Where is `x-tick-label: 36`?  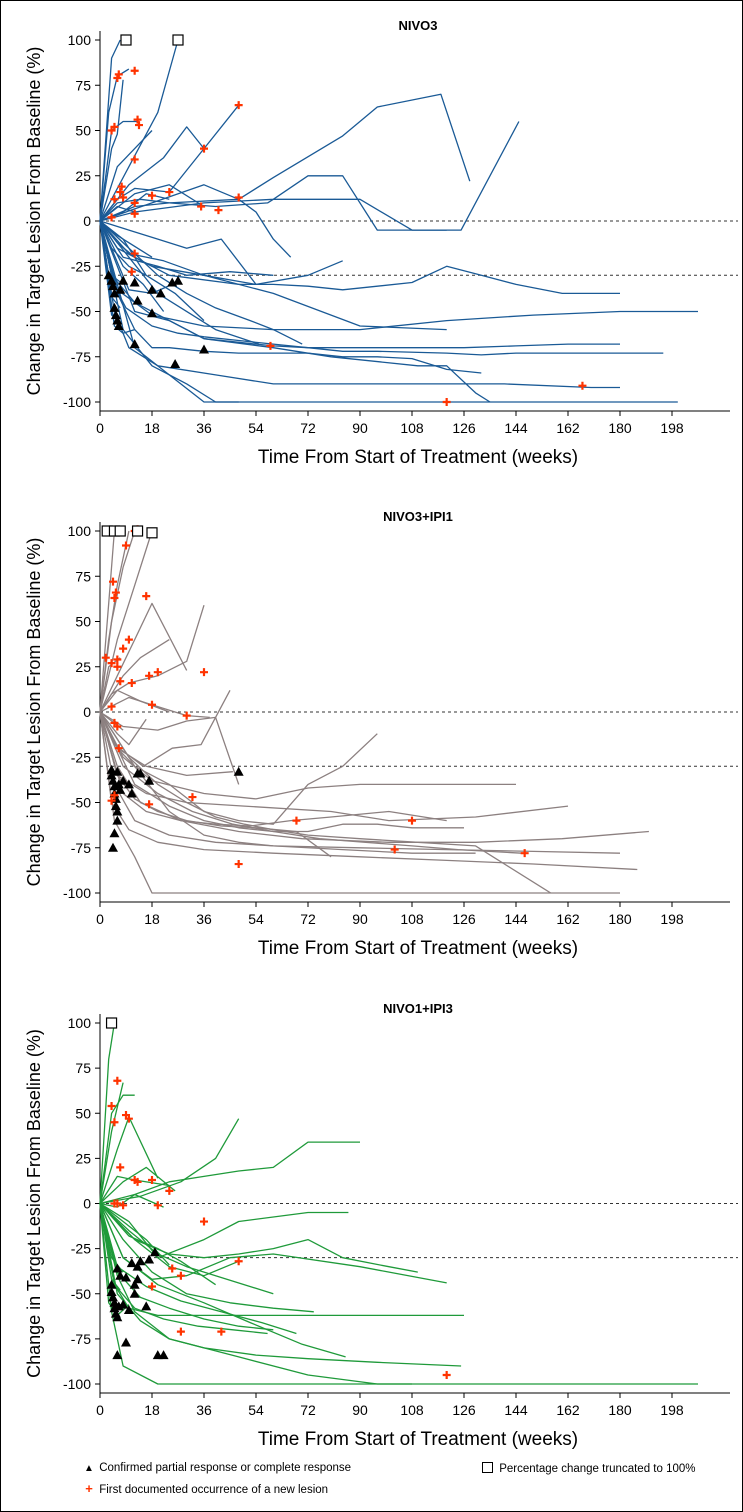
x-tick-label: 36 is located at coordinates (204, 1410).